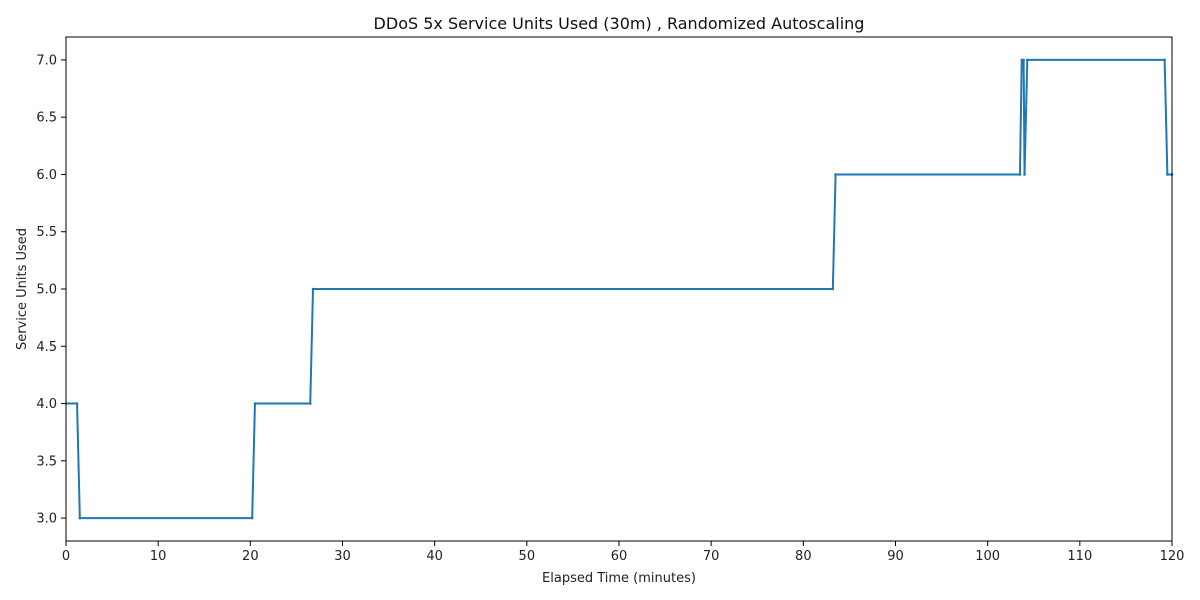 This screenshot has height=600, width=1200. Describe the element at coordinates (987, 556) in the screenshot. I see `x-tick-label: 100` at that location.